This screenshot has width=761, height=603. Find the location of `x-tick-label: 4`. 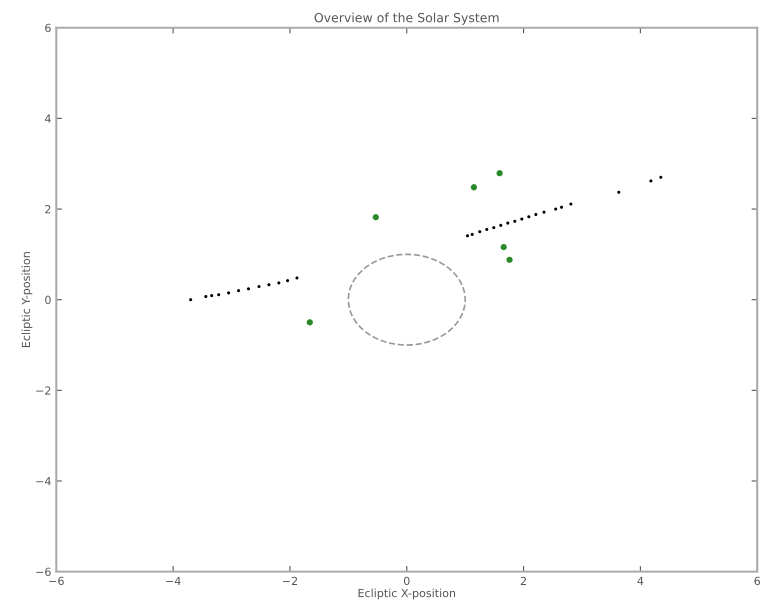

x-tick-label: 4 is located at coordinates (640, 580).